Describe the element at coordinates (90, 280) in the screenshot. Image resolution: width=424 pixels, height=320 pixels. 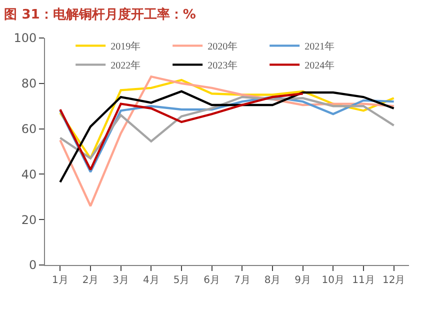
I see `x-tick-label: 2月` at that location.